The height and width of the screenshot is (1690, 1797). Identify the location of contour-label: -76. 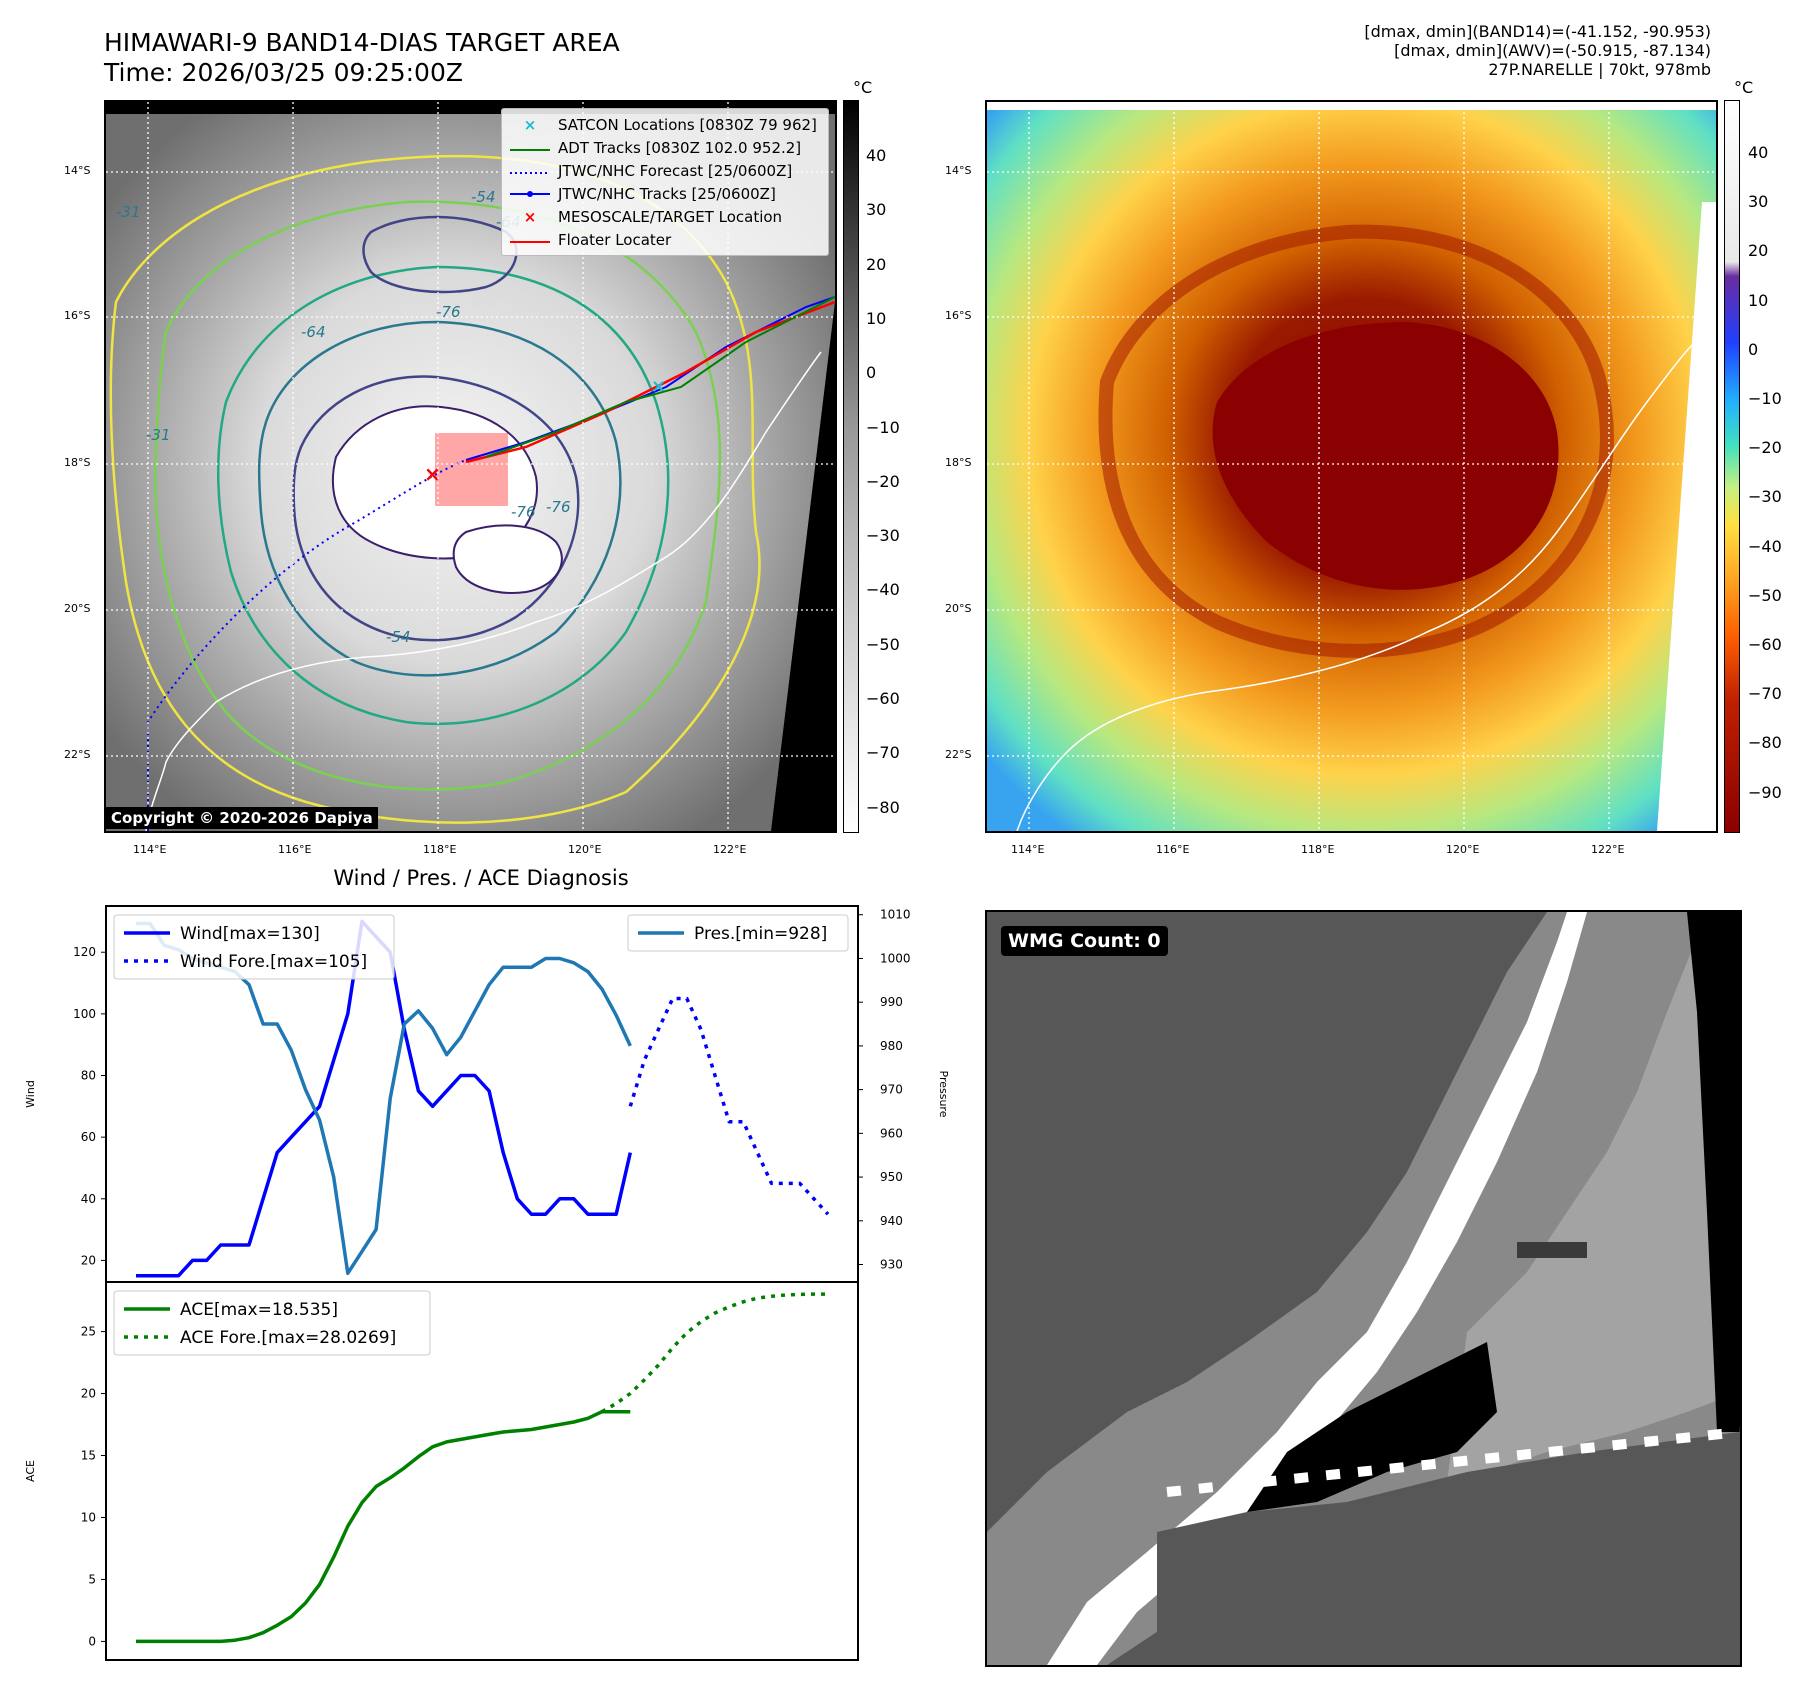
(523, 512).